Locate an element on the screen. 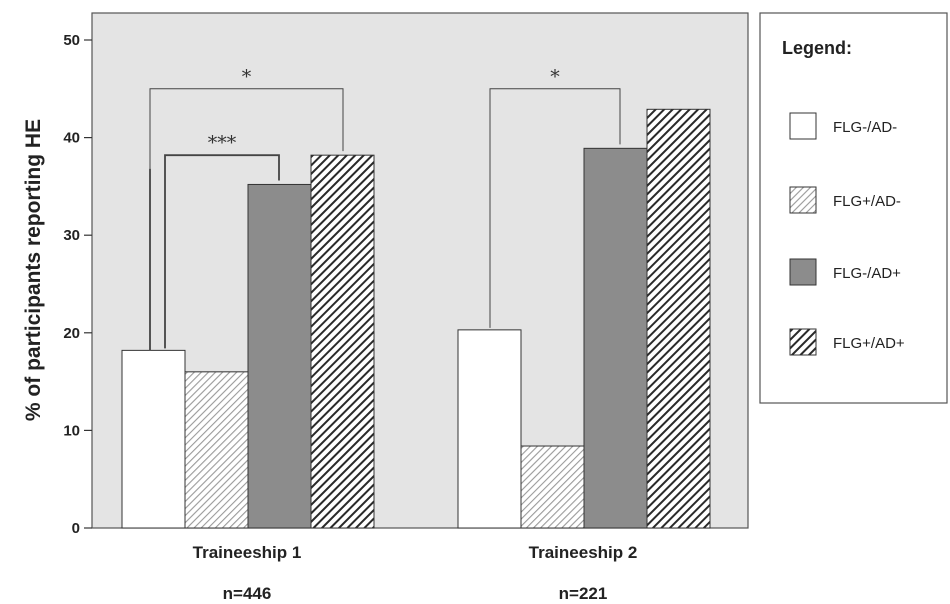 This screenshot has width=950, height=604. legend-label: FLG+/AD- is located at coordinates (867, 201).